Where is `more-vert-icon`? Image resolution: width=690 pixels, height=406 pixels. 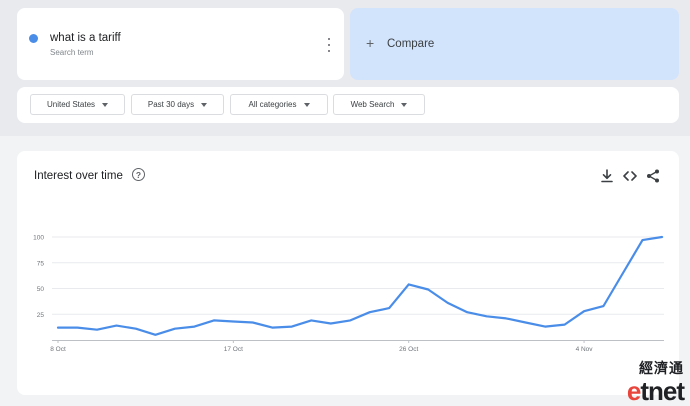
more-vert-icon is located at coordinates (329, 45).